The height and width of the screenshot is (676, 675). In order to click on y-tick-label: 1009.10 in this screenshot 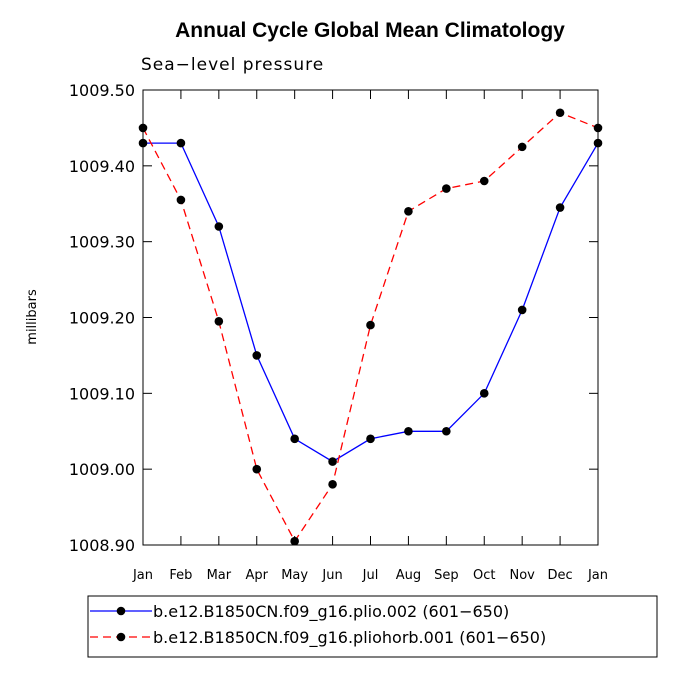, I will do `click(102, 393)`.